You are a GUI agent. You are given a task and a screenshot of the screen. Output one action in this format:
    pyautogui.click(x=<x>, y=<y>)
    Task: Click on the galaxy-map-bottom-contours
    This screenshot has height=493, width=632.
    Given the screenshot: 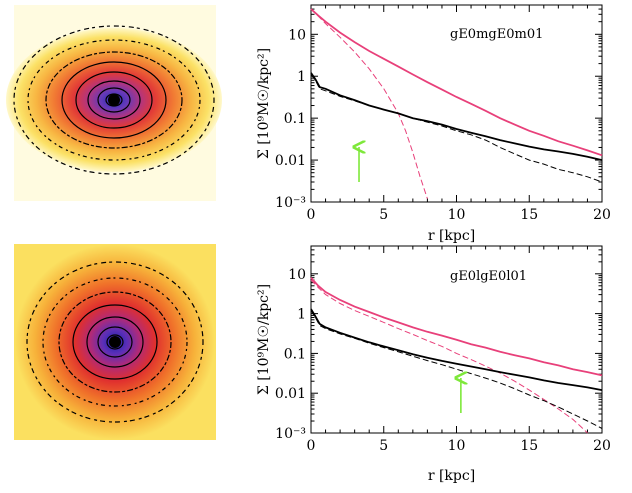 What is the action you would take?
    pyautogui.click(x=115, y=342)
    